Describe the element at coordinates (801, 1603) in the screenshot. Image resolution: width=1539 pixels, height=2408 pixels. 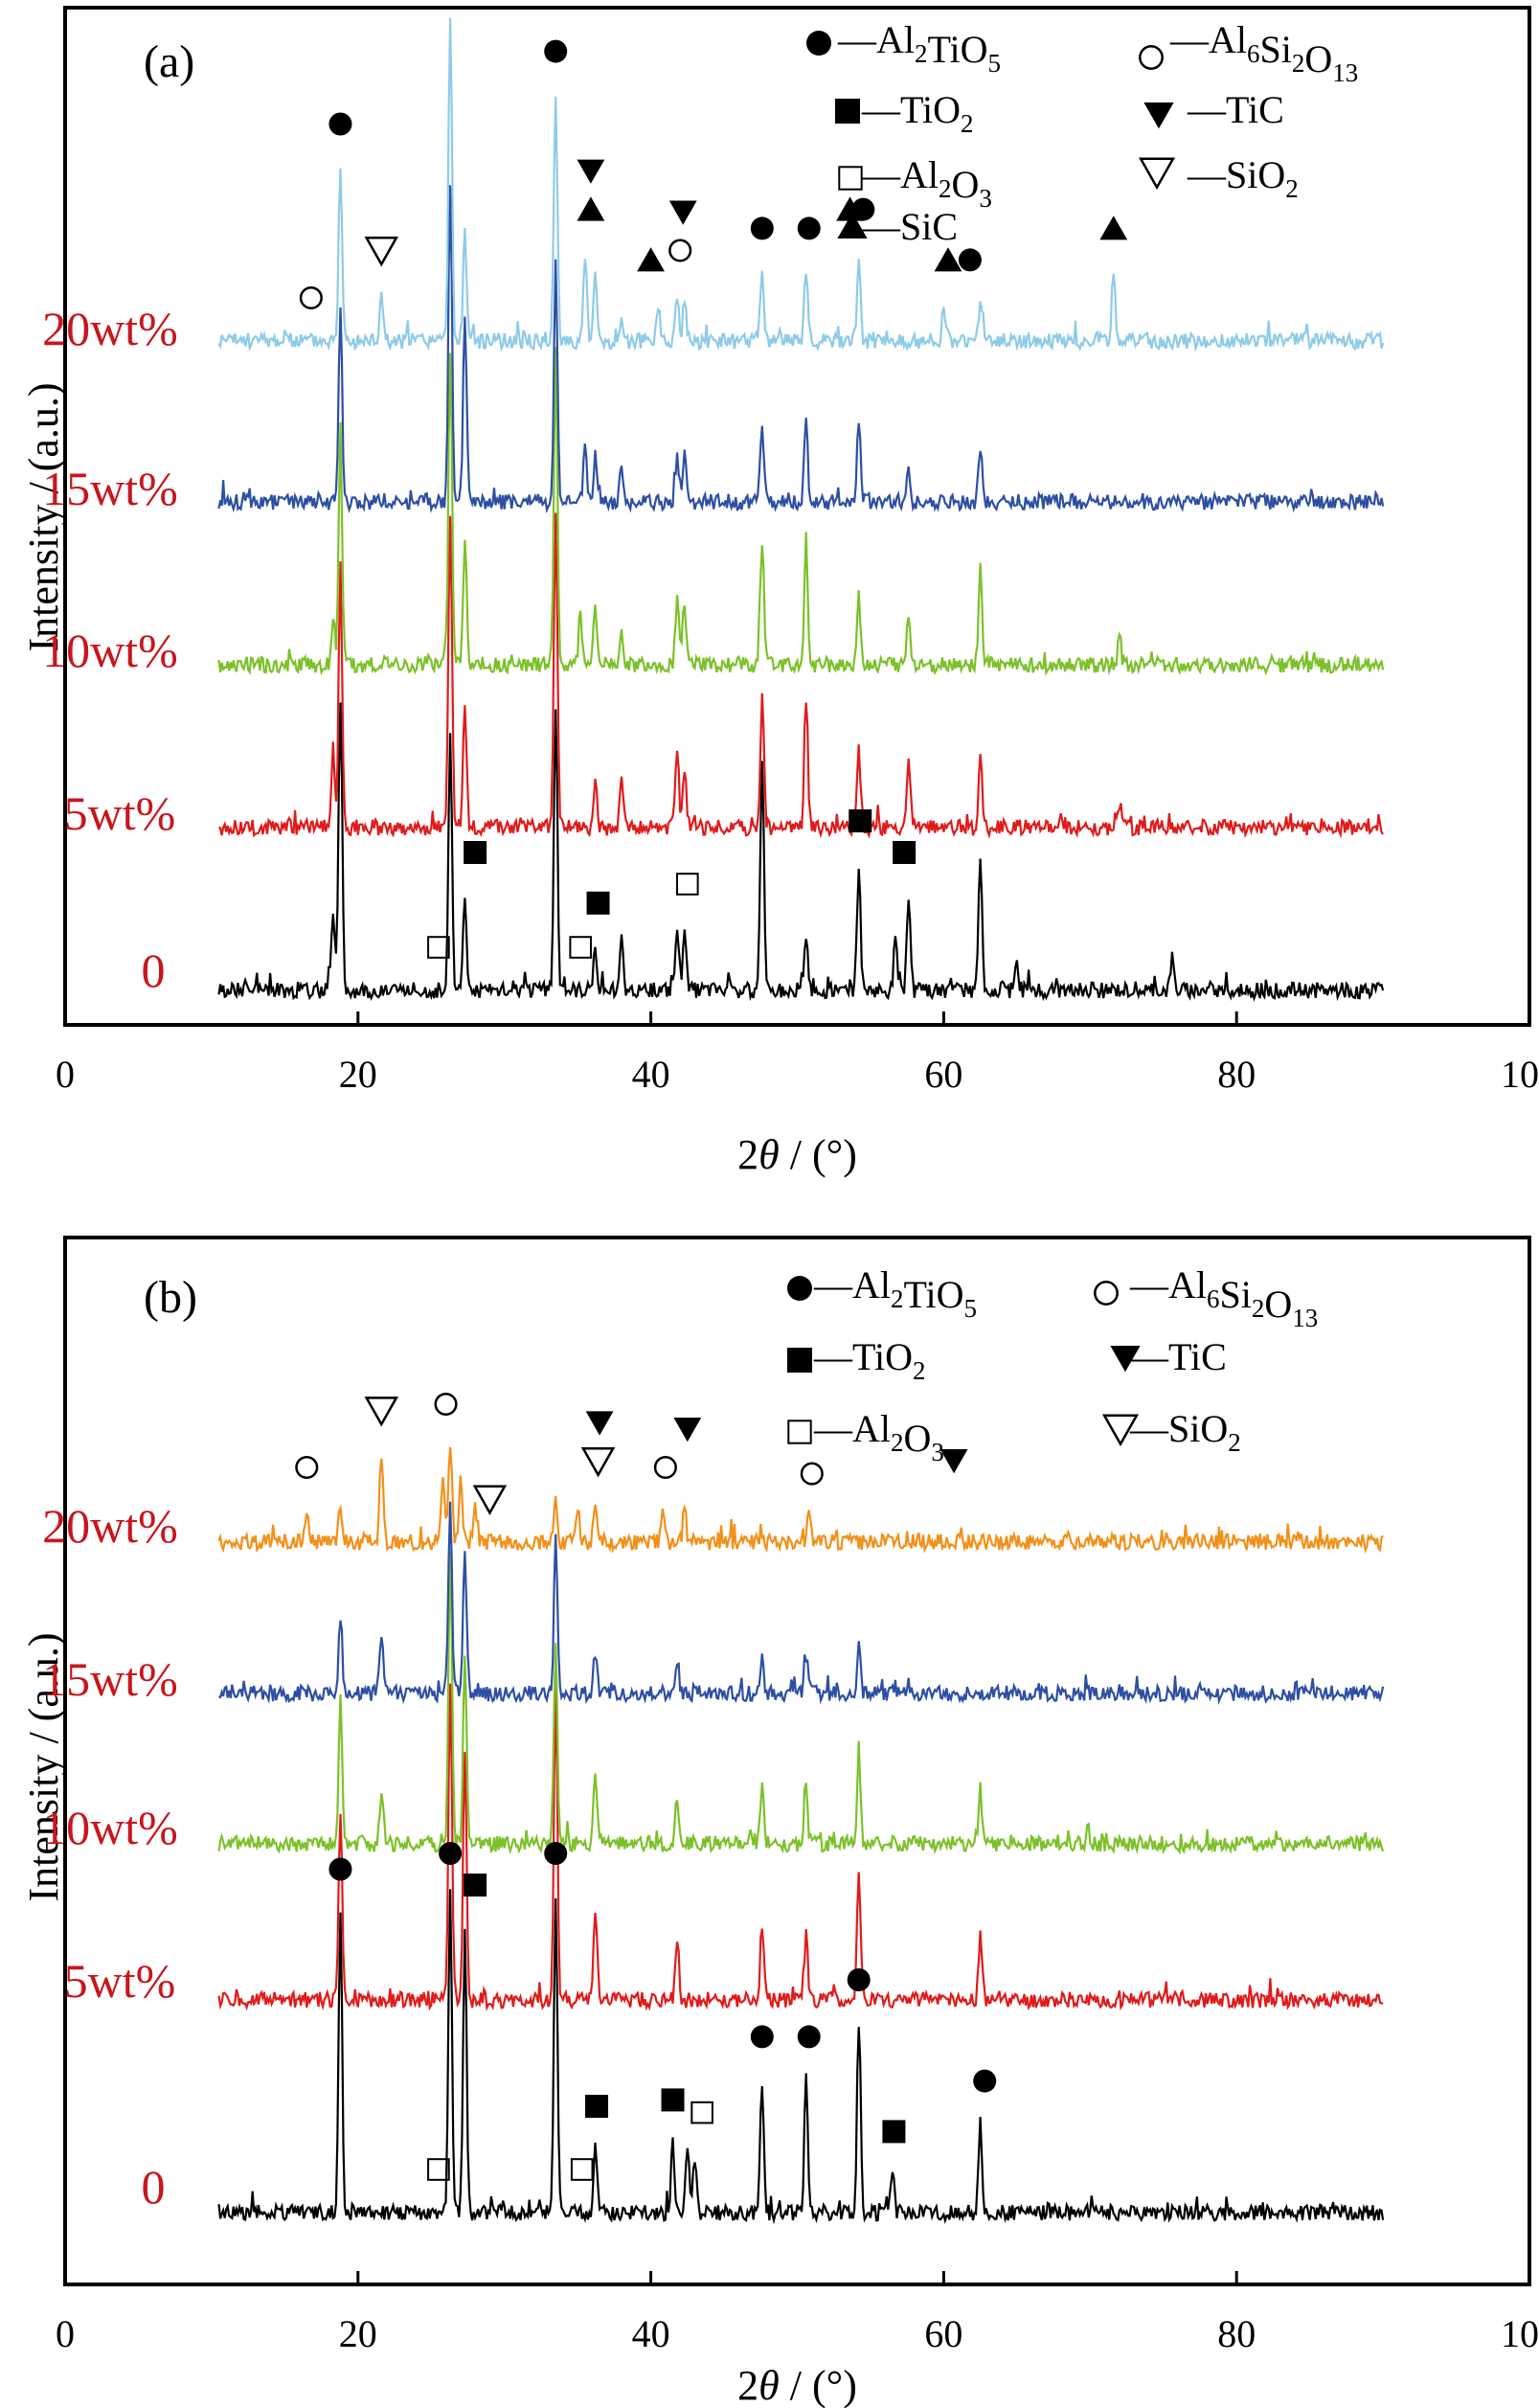
I see `series-line-15wtpct` at that location.